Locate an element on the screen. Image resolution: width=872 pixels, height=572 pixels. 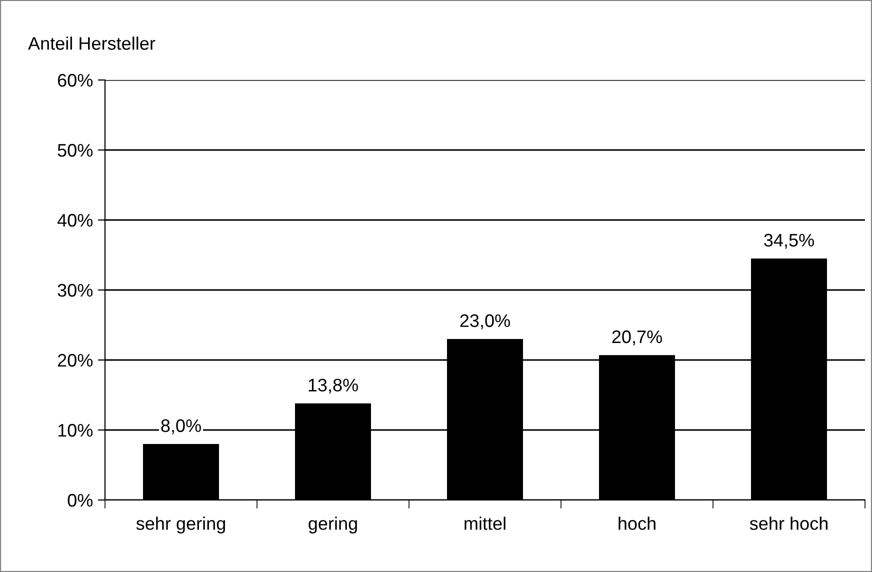
x-tick-label: mittel is located at coordinates (485, 523).